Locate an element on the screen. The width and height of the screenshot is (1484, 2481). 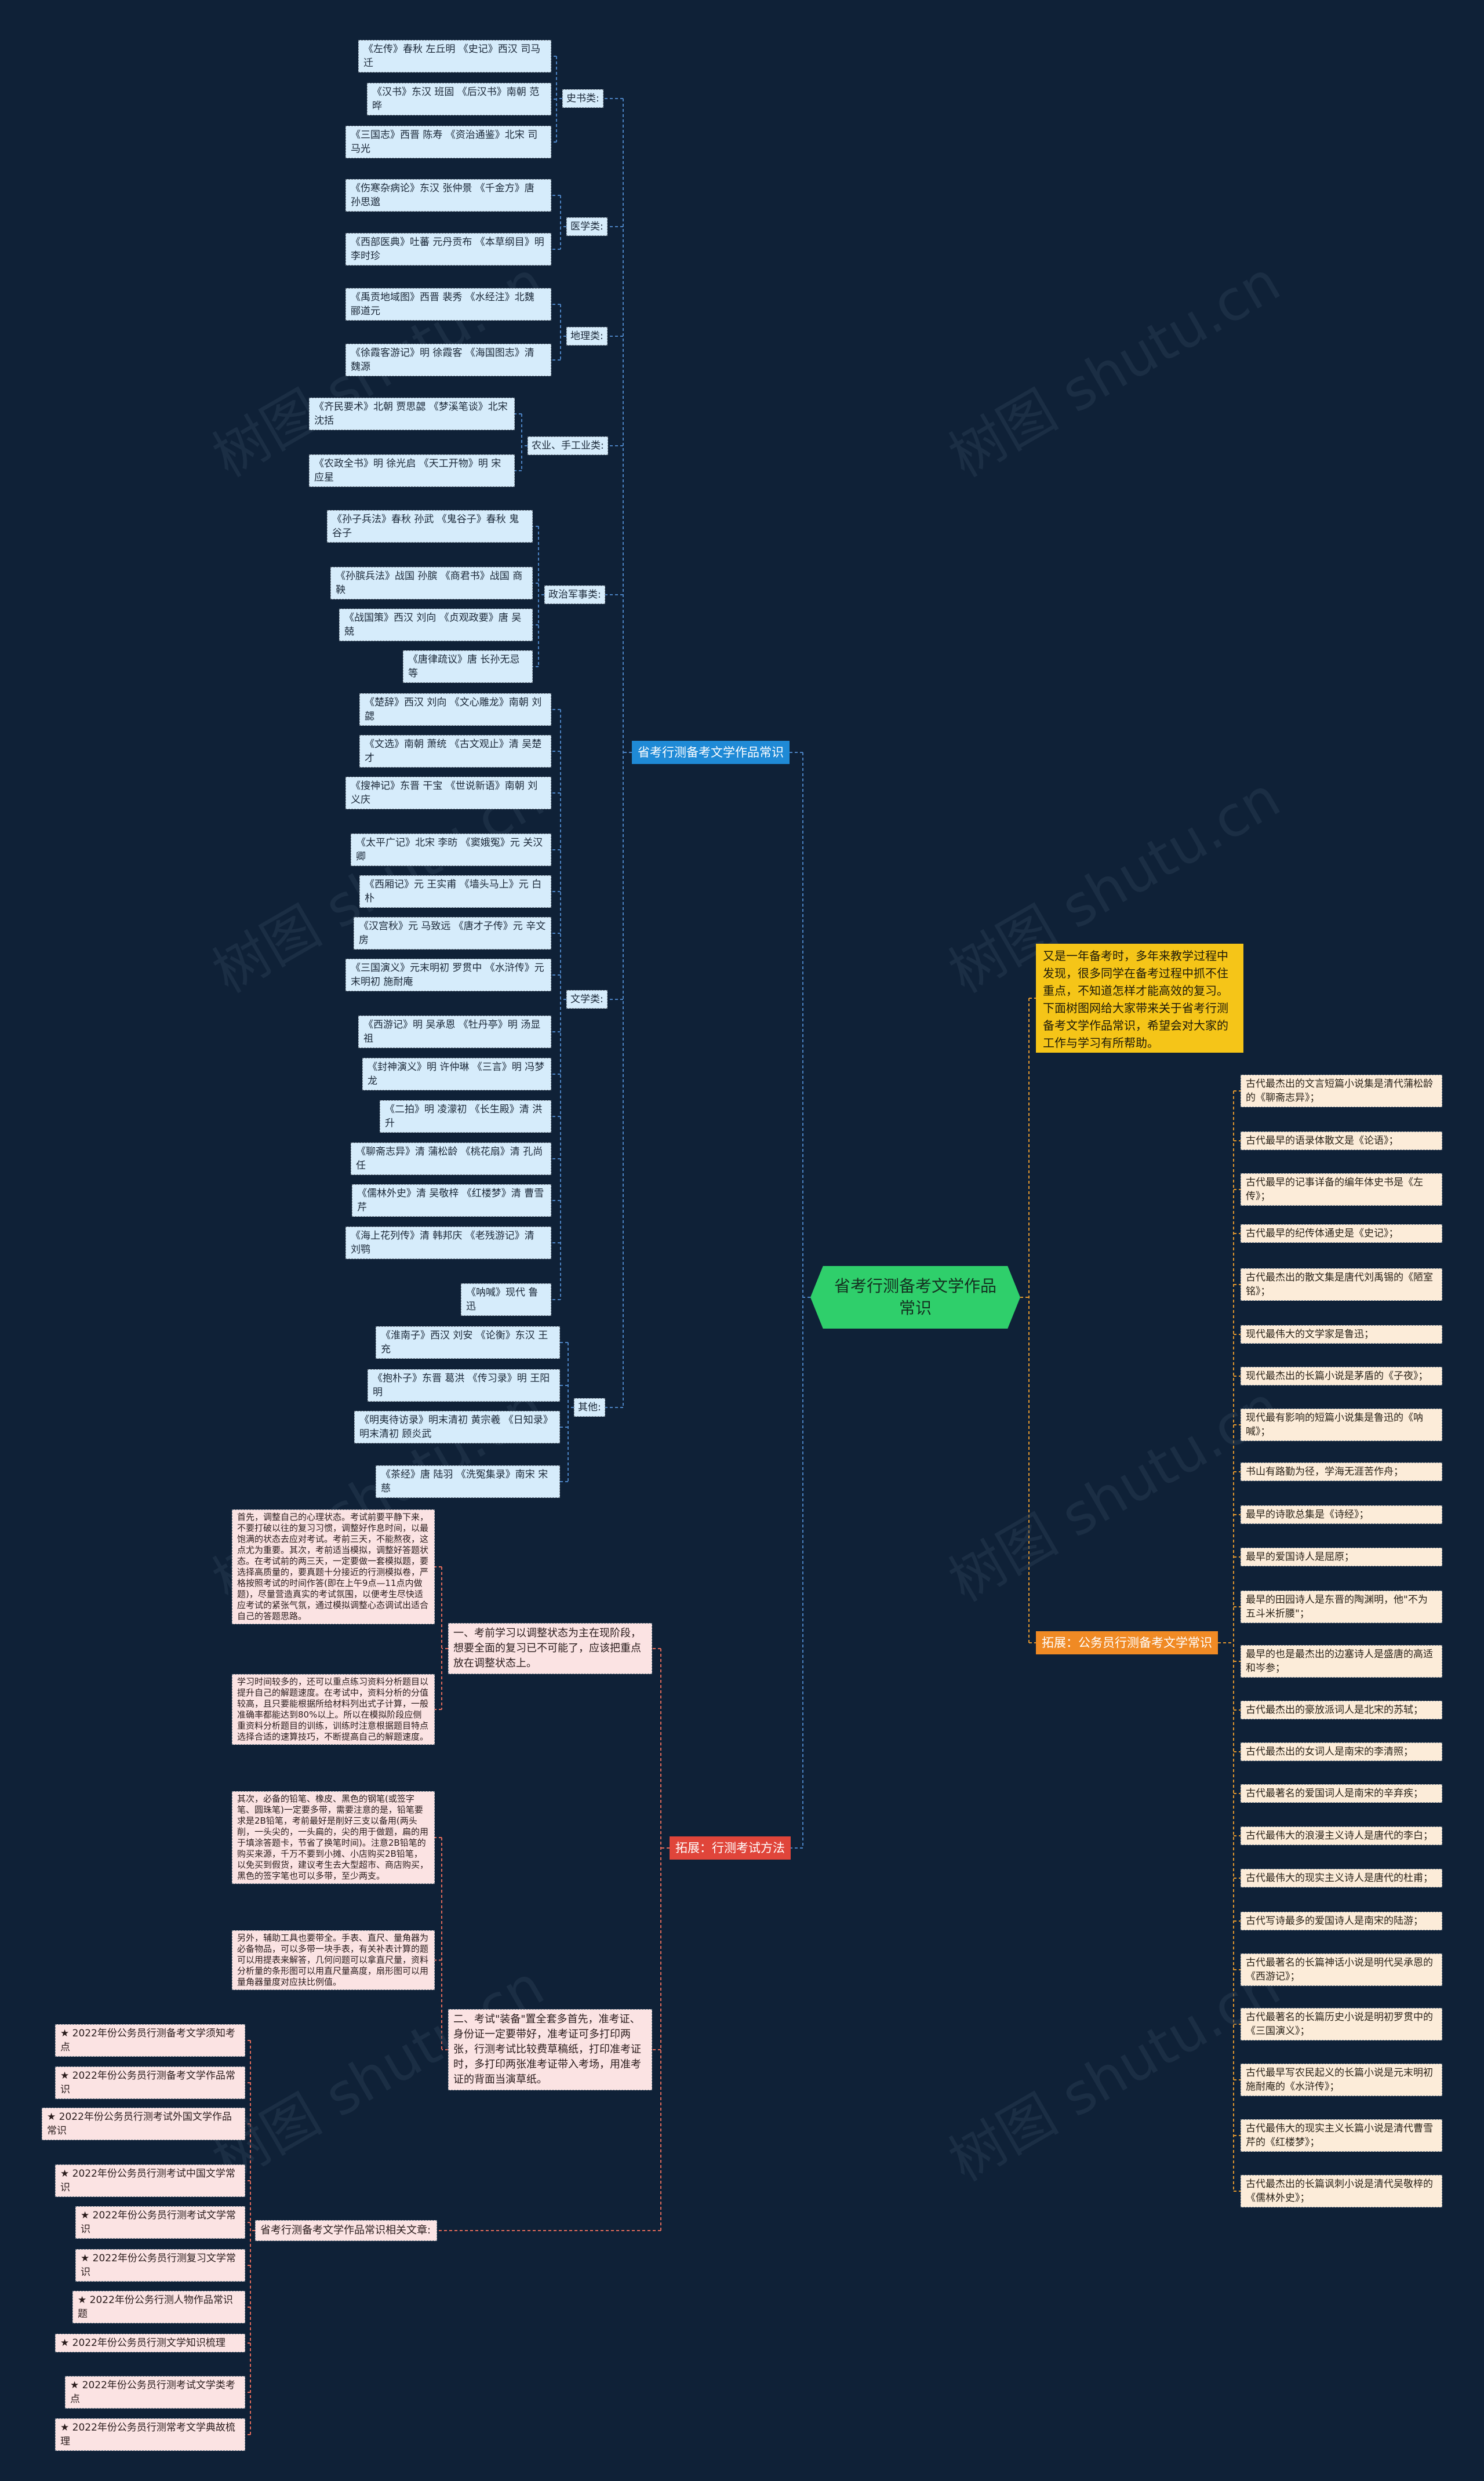
literature-fact: 古代最著名的长篇历史小说是明初罗贯中的《三国演义》； is located at coordinates (1341, 2024).